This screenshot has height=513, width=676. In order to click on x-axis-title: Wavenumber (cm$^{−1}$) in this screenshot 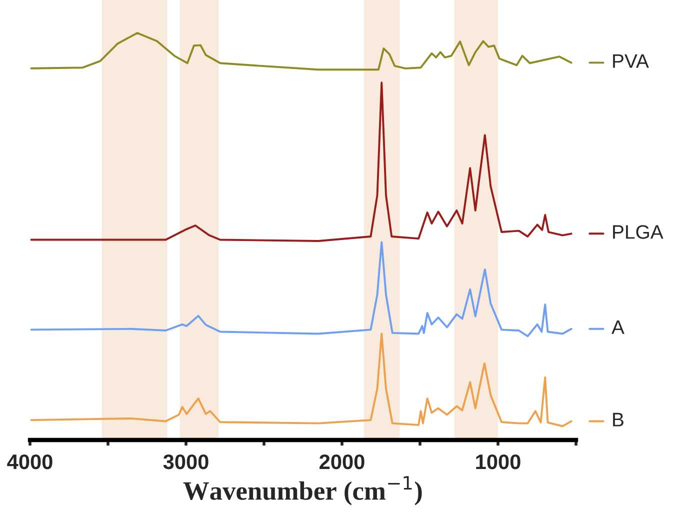, I will do `click(302, 491)`.